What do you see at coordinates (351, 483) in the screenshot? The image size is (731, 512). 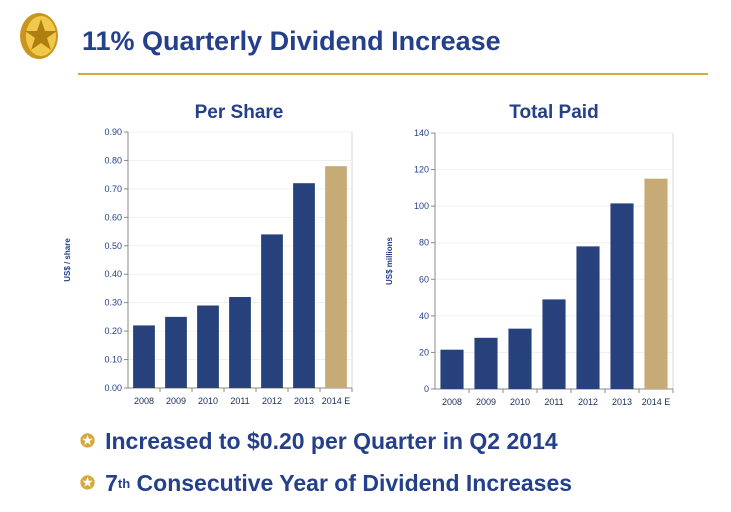 I see `bullet-text: Consecutive Year of Dividend Increases` at bounding box center [351, 483].